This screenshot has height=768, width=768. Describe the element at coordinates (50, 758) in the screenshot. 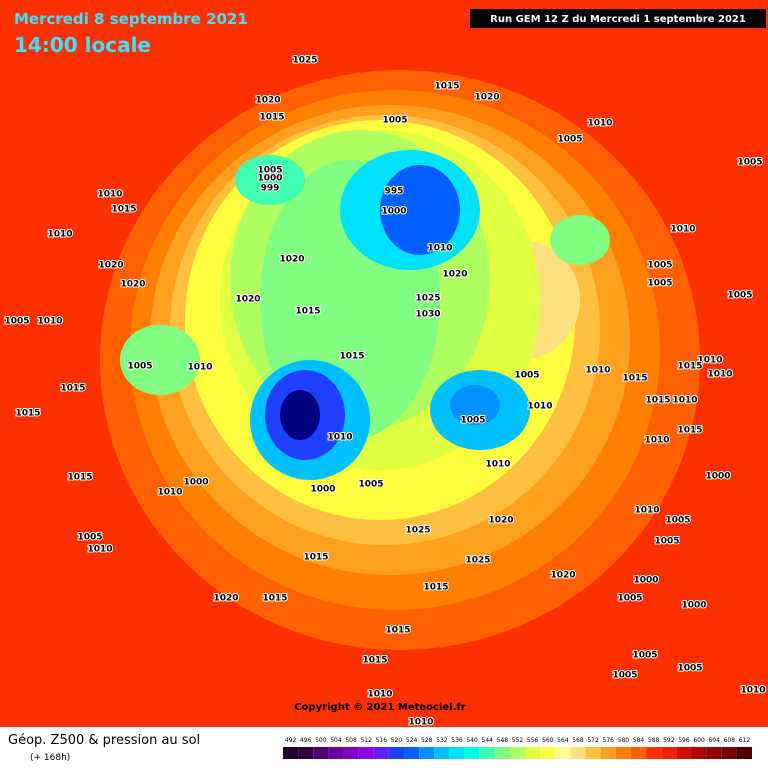

I see `legend-lead: (+ 168h)` at that location.